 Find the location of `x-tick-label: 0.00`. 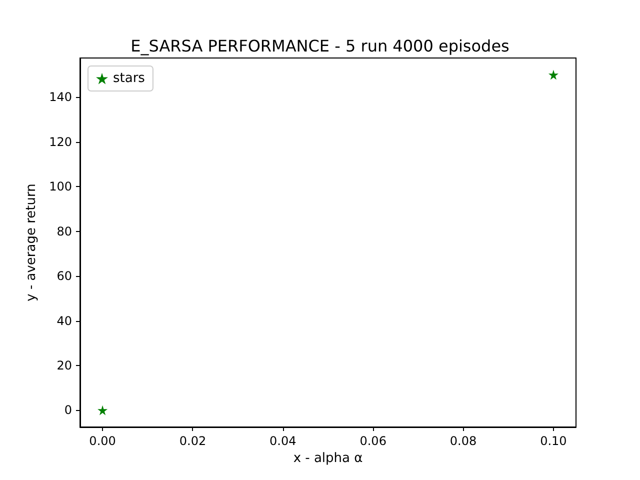

x-tick-label: 0.00 is located at coordinates (102, 441).